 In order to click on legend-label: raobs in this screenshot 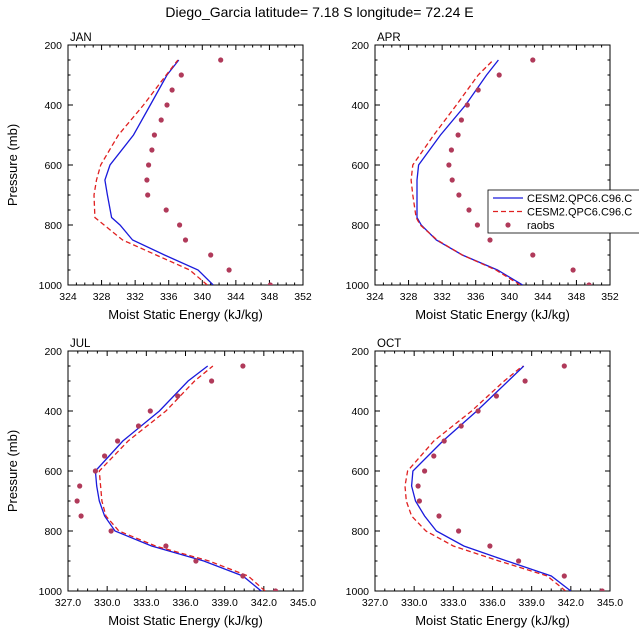, I will do `click(541, 226)`.